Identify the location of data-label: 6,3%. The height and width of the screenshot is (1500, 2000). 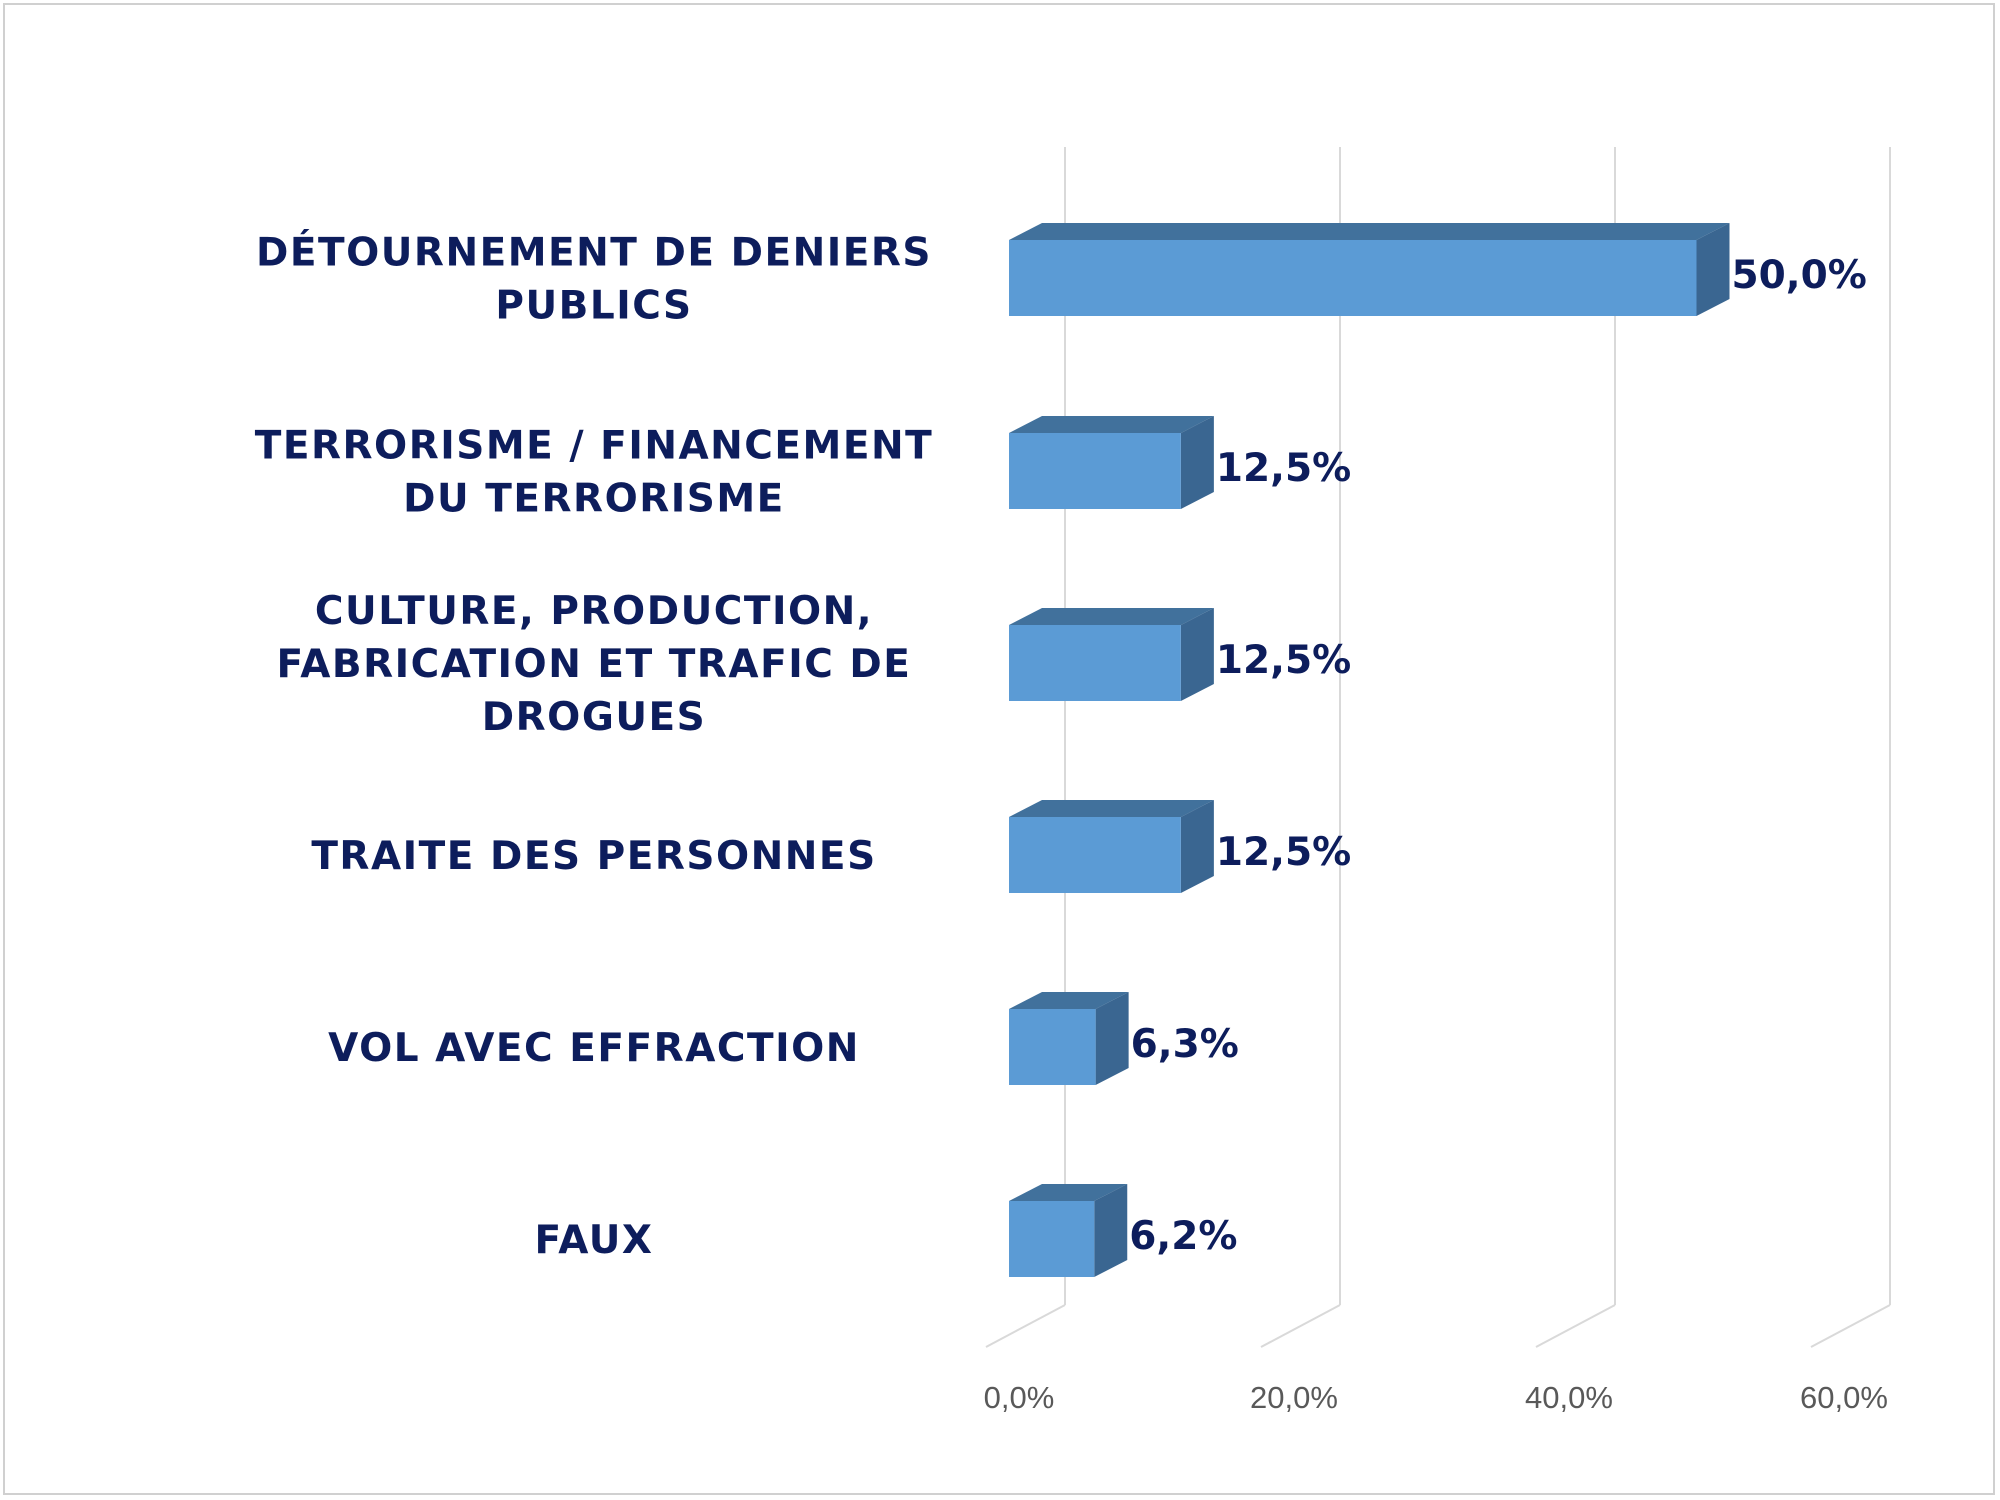
(1185, 1044).